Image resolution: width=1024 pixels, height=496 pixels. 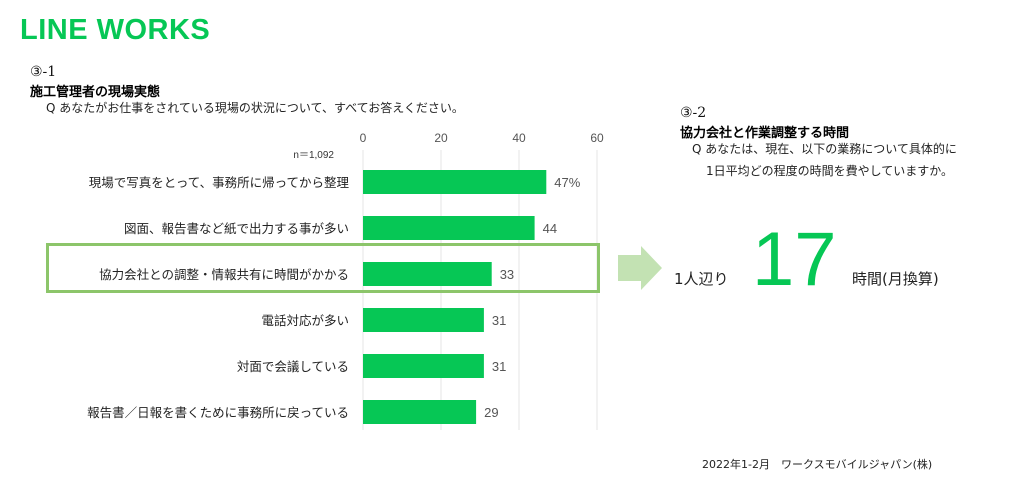 What do you see at coordinates (313, 155) in the screenshot?
I see `sample-size-label: n＝1,092` at bounding box center [313, 155].